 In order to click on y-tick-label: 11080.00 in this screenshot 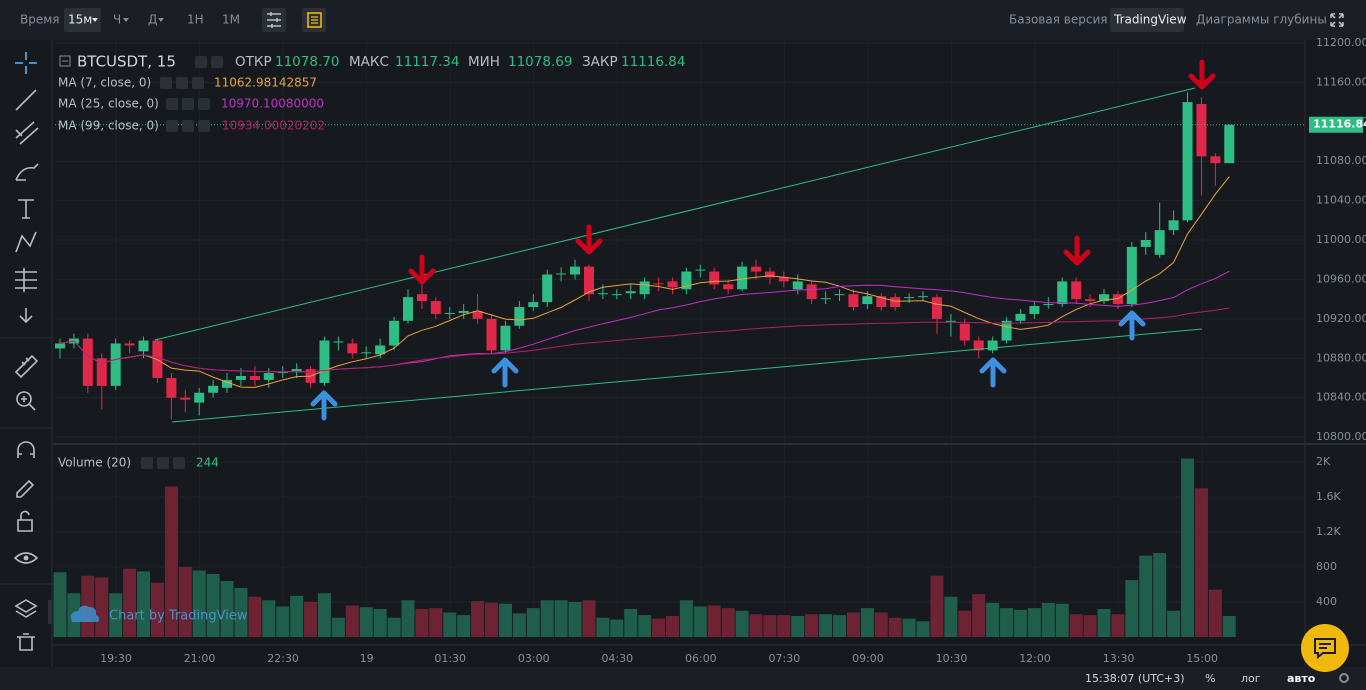, I will do `click(1341, 160)`.